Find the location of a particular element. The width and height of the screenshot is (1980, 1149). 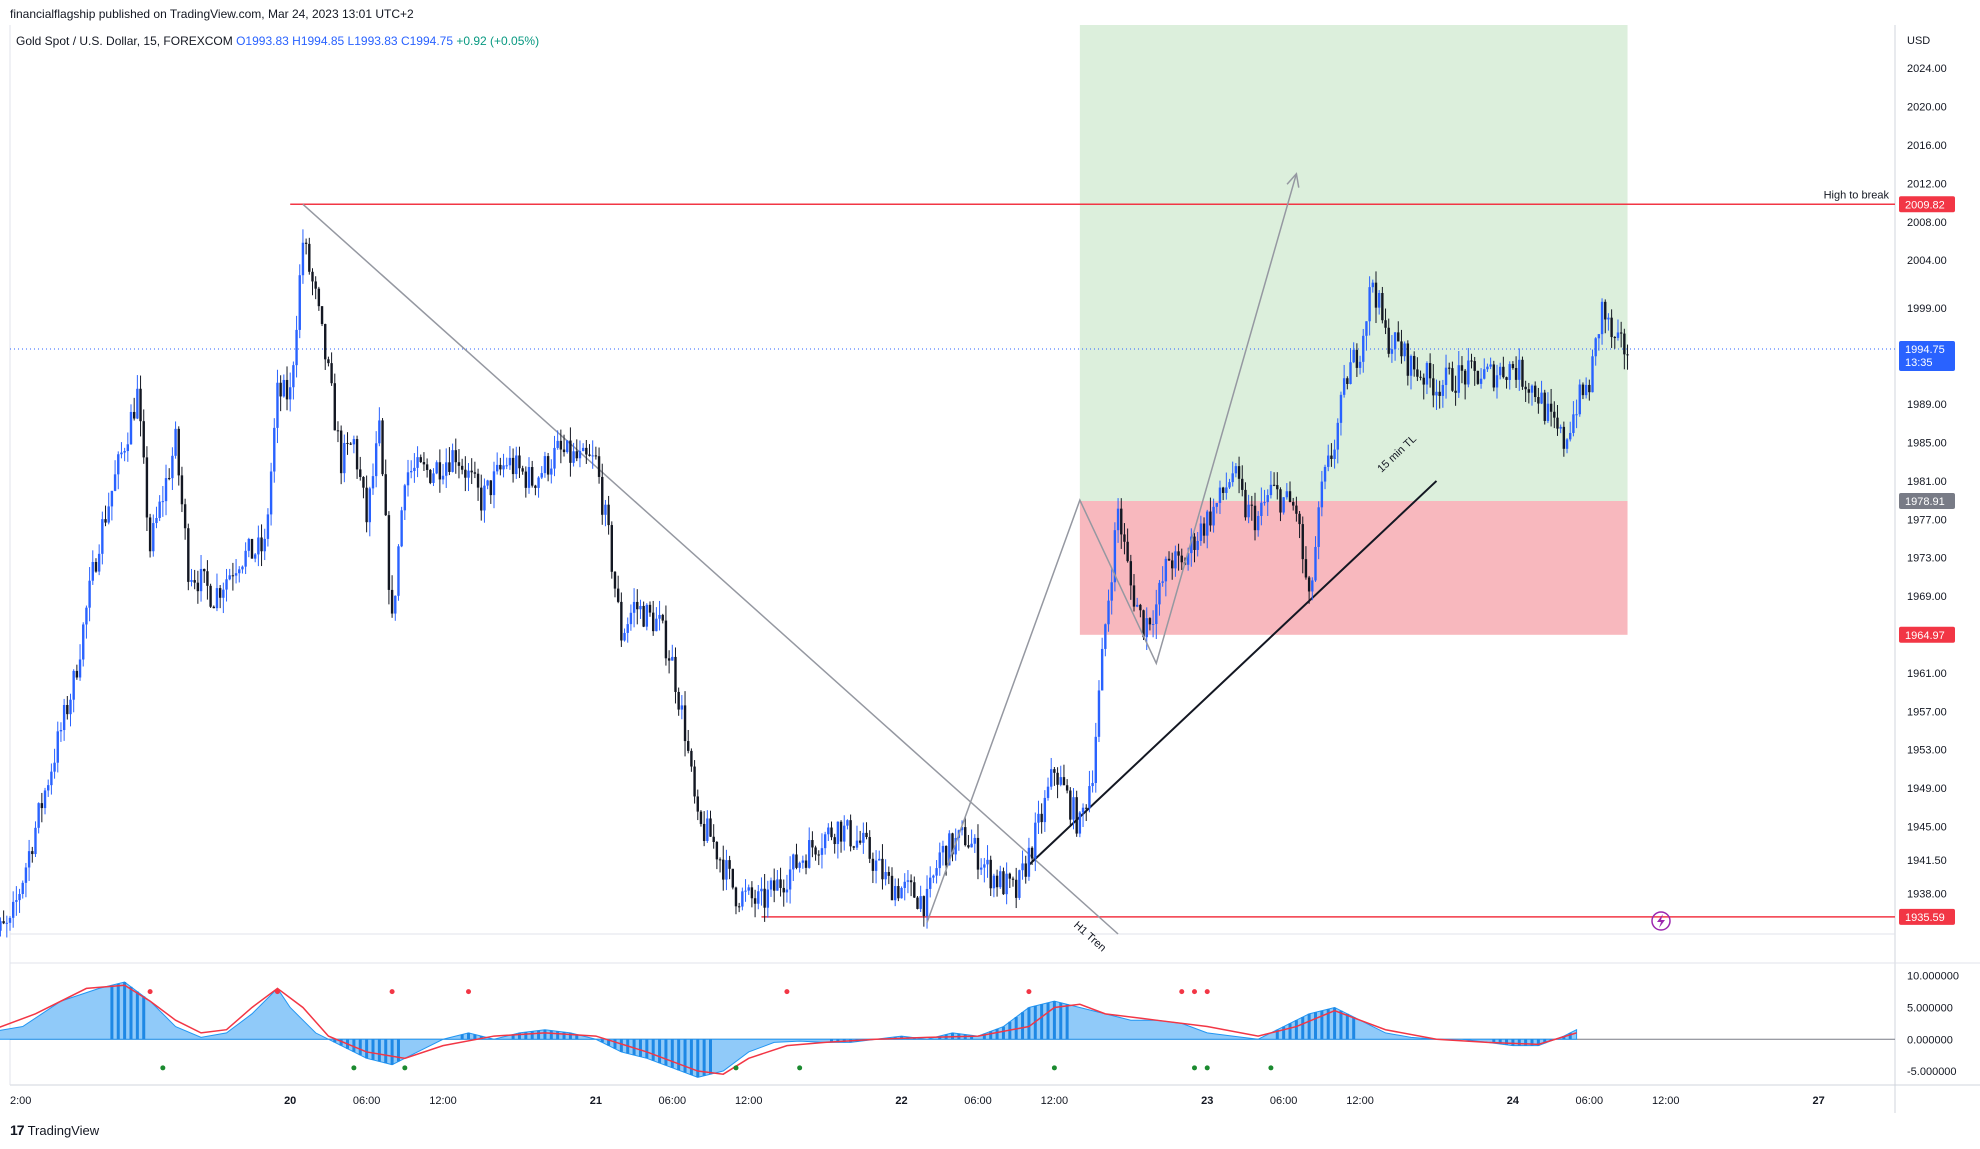

price-change: +0.92 (+0.05%) is located at coordinates (498, 41).